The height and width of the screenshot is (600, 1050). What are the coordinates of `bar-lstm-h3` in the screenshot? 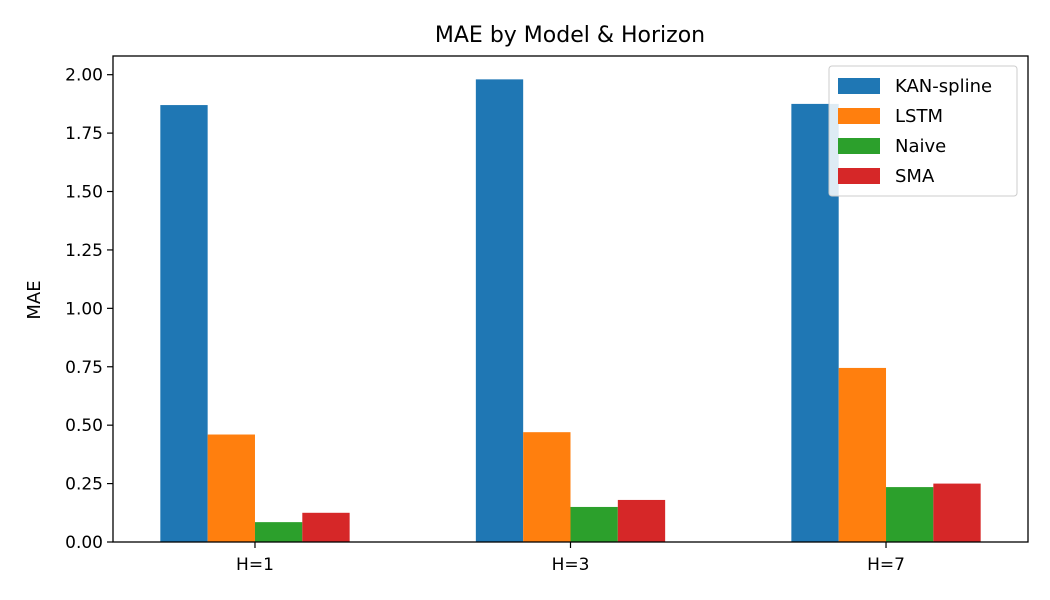 It's located at (547, 487).